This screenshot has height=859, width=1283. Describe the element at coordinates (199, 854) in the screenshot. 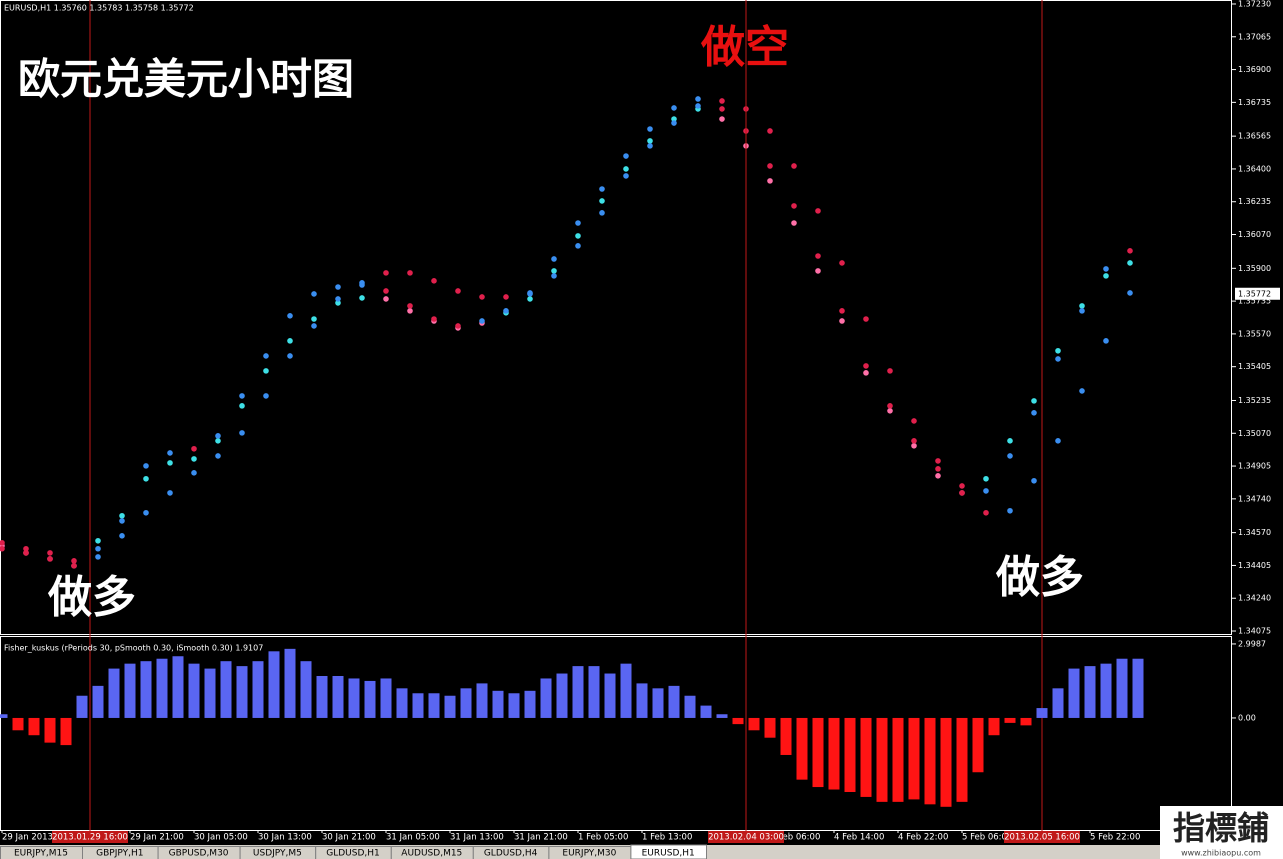

I see `tab-label: GBPUSD,M30` at that location.